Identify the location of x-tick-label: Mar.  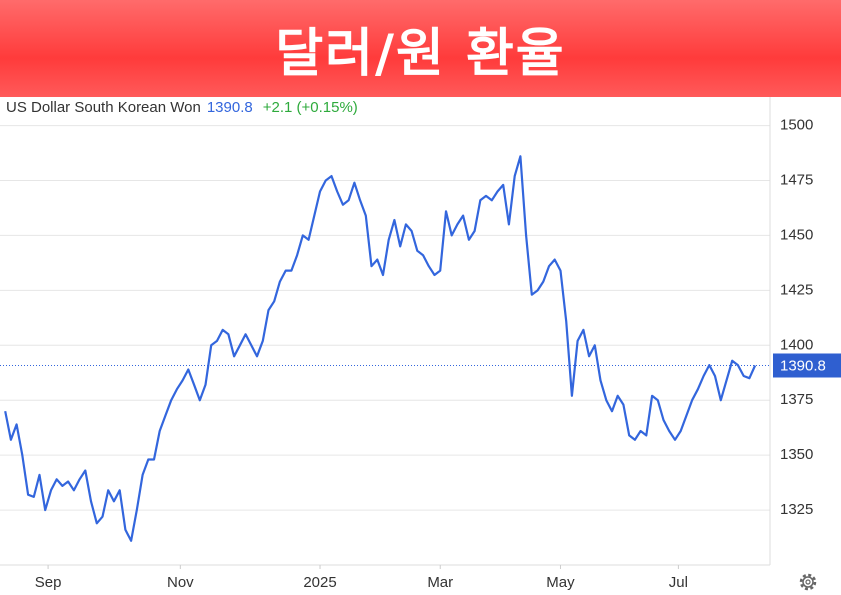
(440, 582).